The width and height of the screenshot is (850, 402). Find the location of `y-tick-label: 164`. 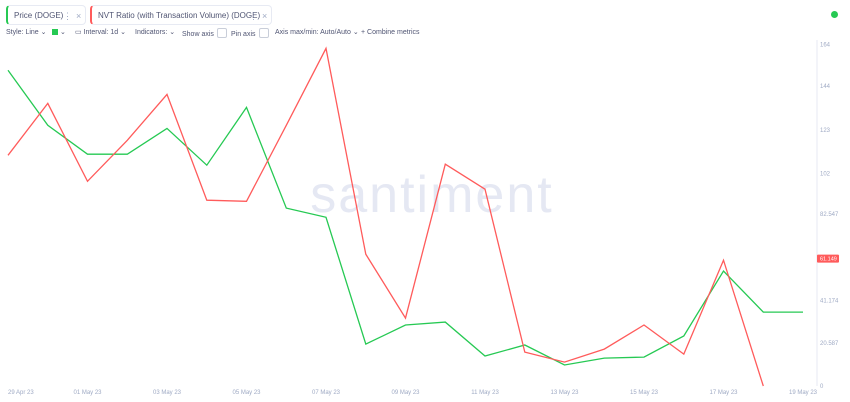

y-tick-label: 164 is located at coordinates (825, 45).